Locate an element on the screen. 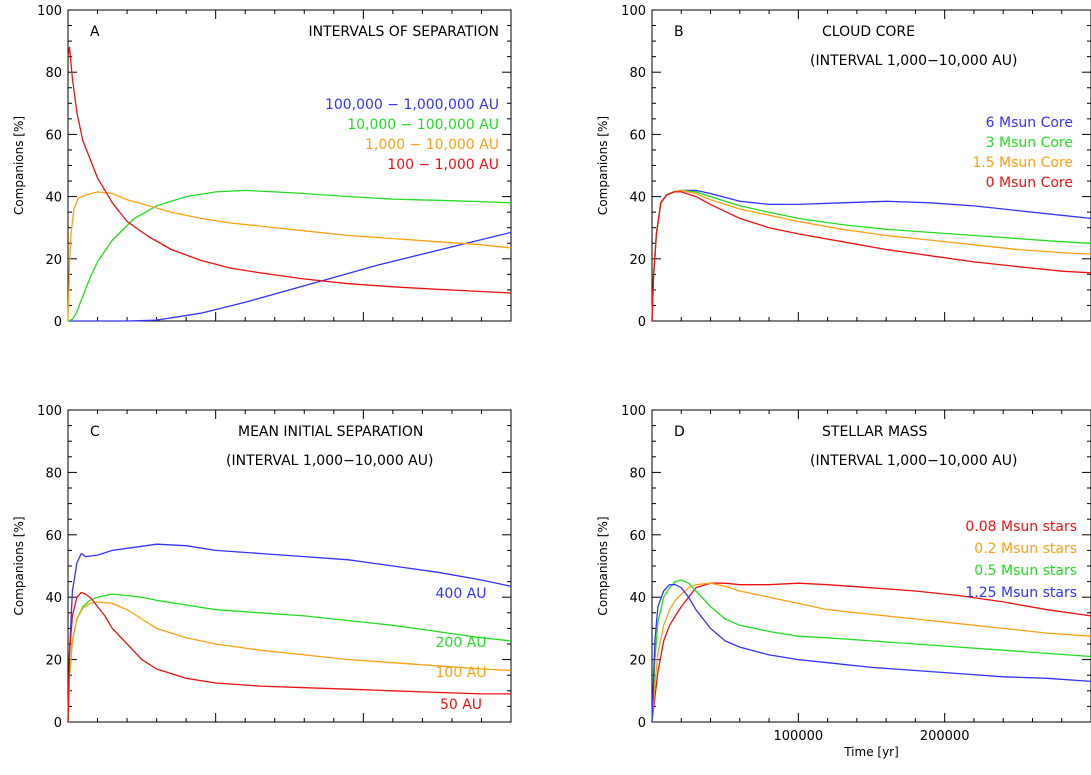 The width and height of the screenshot is (1091, 775). series-label: 50 AU is located at coordinates (461, 705).